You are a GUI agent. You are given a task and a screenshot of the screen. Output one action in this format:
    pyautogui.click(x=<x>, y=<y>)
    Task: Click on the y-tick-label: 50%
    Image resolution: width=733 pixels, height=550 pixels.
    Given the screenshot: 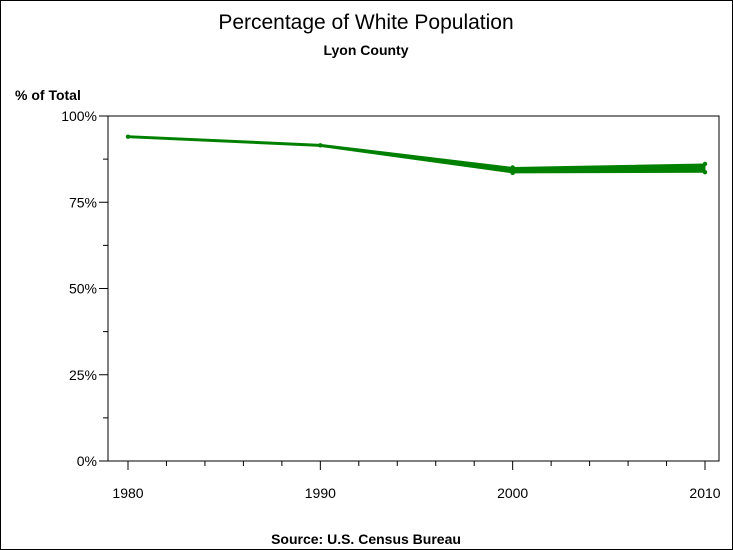 What is the action you would take?
    pyautogui.click(x=83, y=289)
    